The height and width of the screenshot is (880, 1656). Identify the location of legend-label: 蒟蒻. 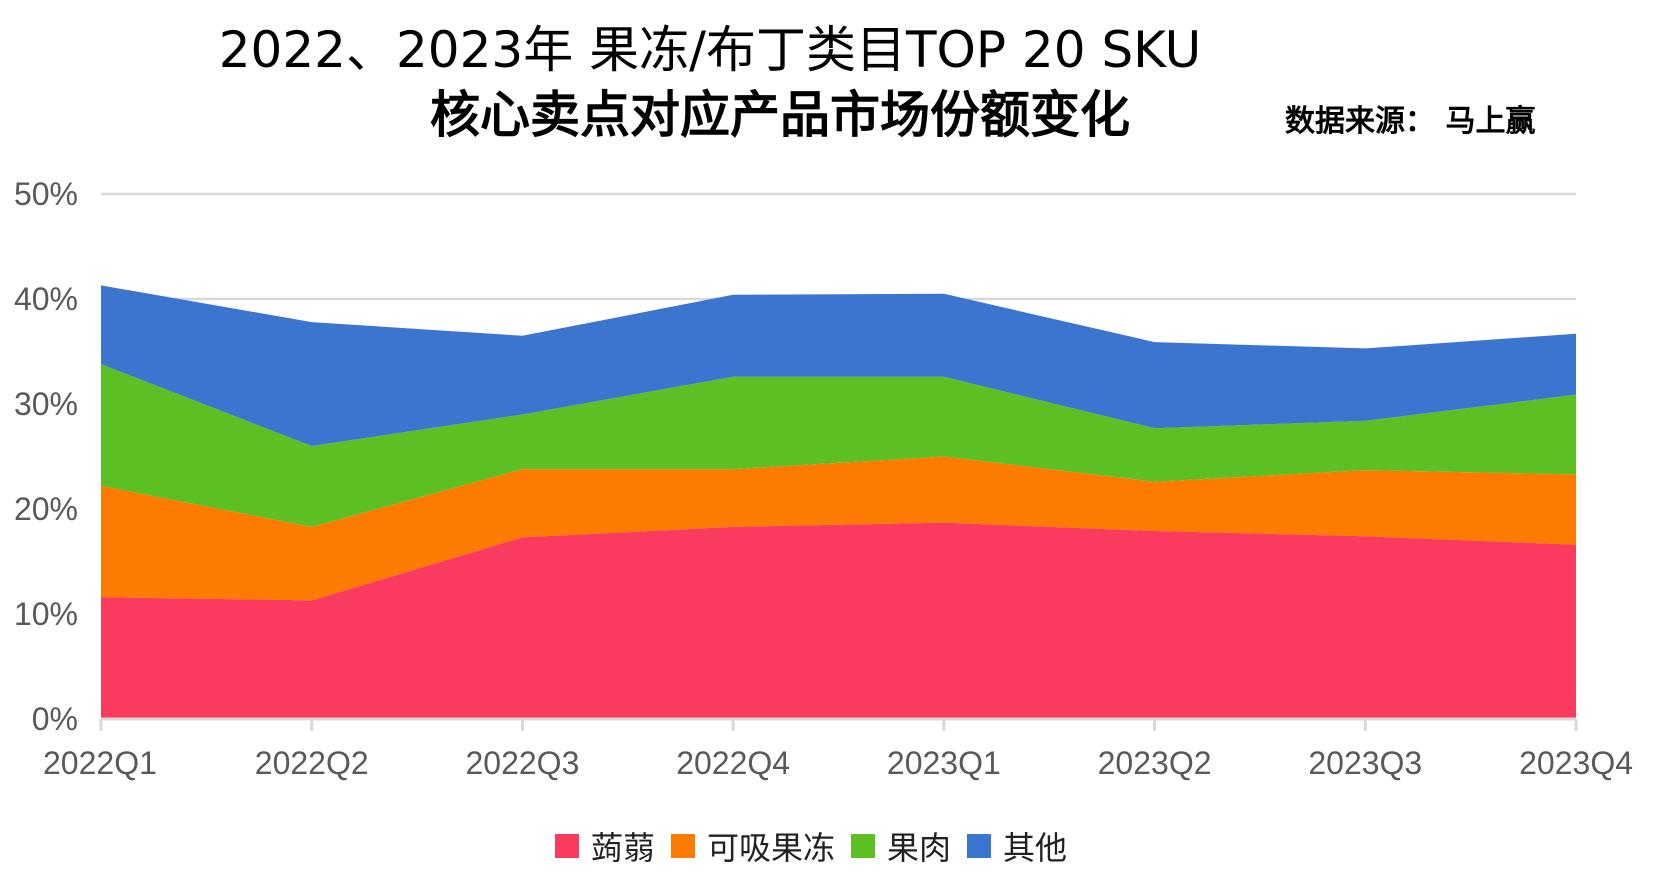
(623, 848).